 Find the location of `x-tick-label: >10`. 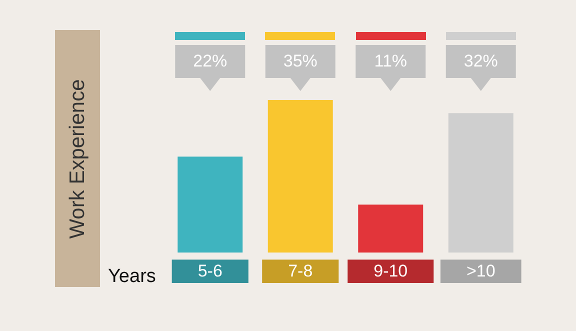

x-tick-label: >10 is located at coordinates (481, 270).